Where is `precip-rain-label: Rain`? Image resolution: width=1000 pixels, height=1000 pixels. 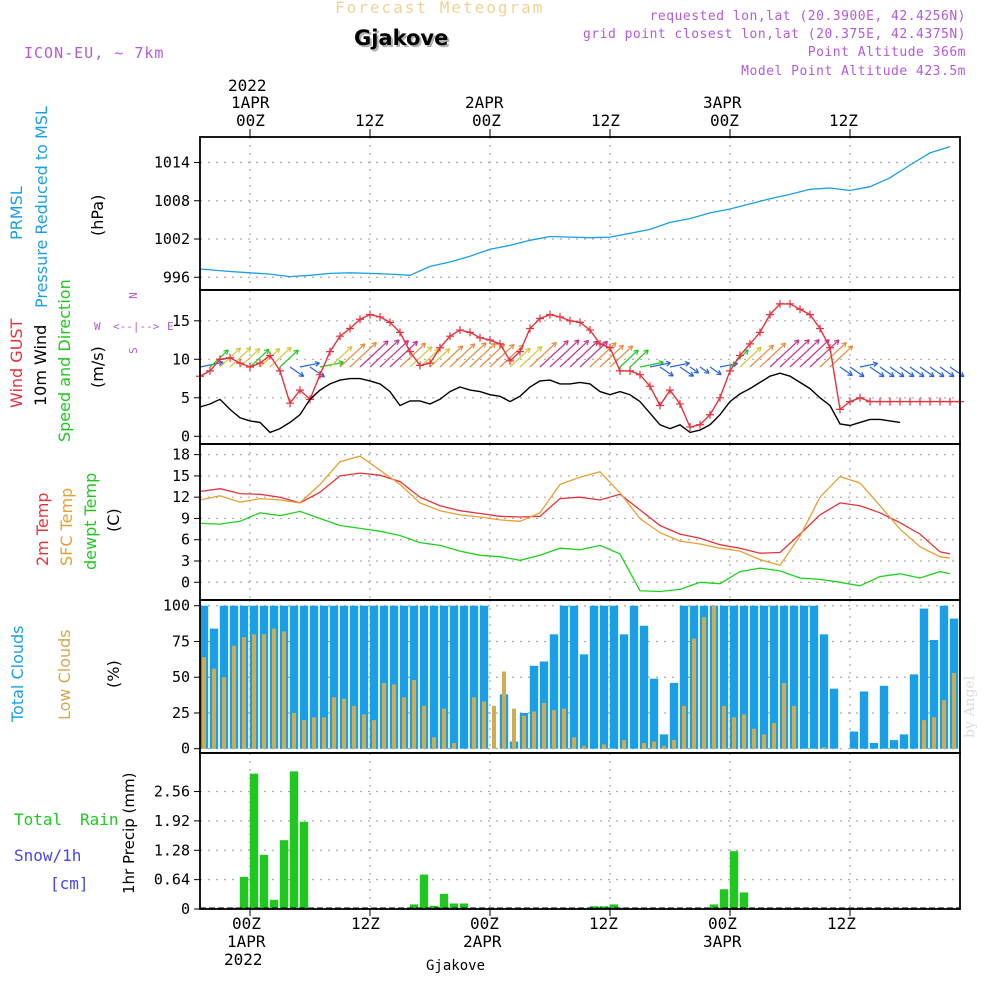
precip-rain-label: Rain is located at coordinates (99, 819).